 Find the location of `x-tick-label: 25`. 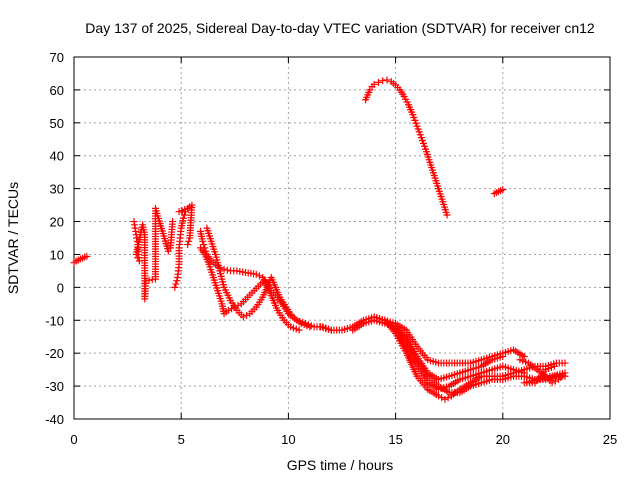

x-tick-label: 25 is located at coordinates (610, 439).